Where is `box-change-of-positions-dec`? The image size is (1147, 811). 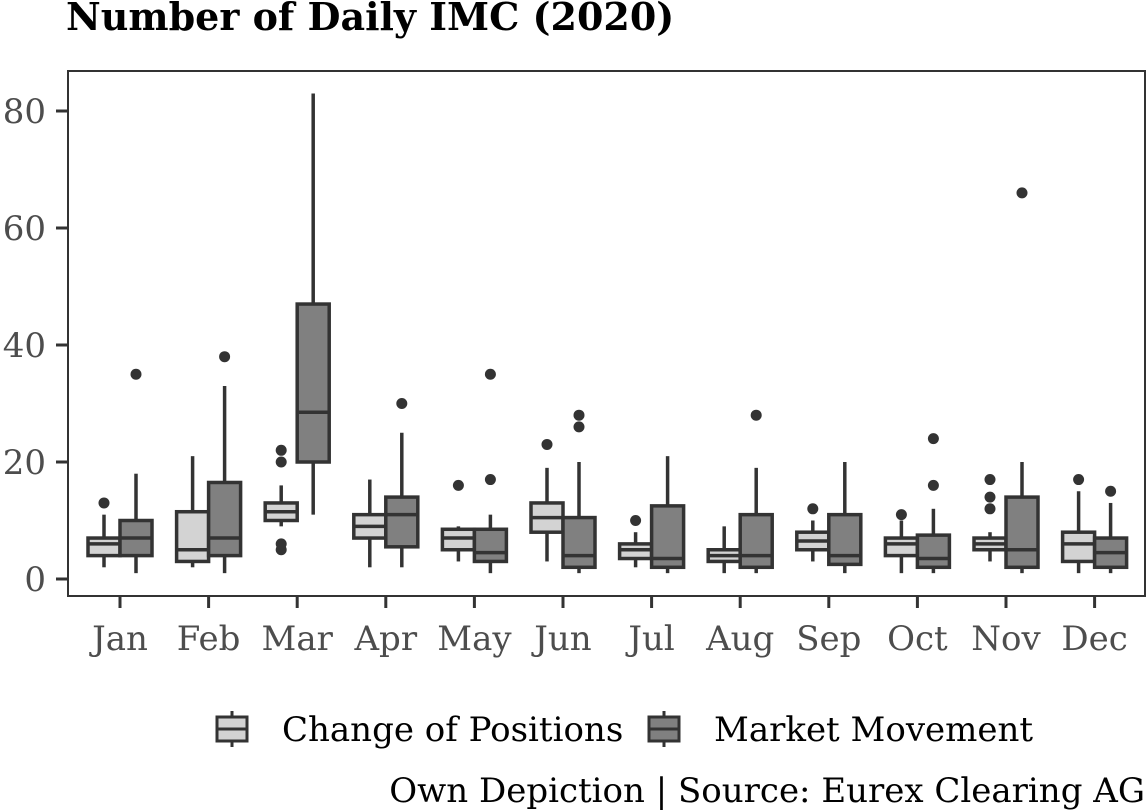
box-change-of-positions-dec is located at coordinates (1078, 524).